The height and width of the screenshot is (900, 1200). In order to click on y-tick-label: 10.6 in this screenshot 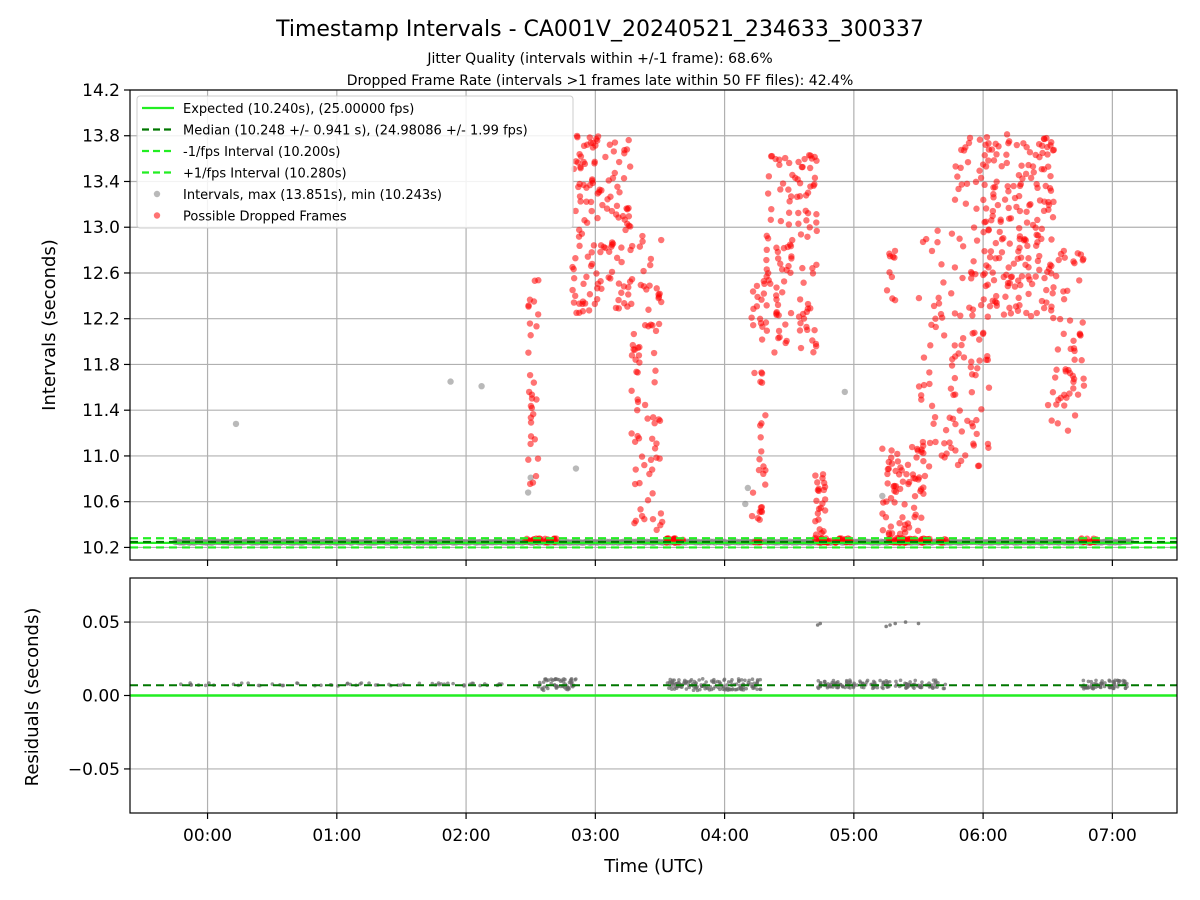, I will do `click(101, 503)`.